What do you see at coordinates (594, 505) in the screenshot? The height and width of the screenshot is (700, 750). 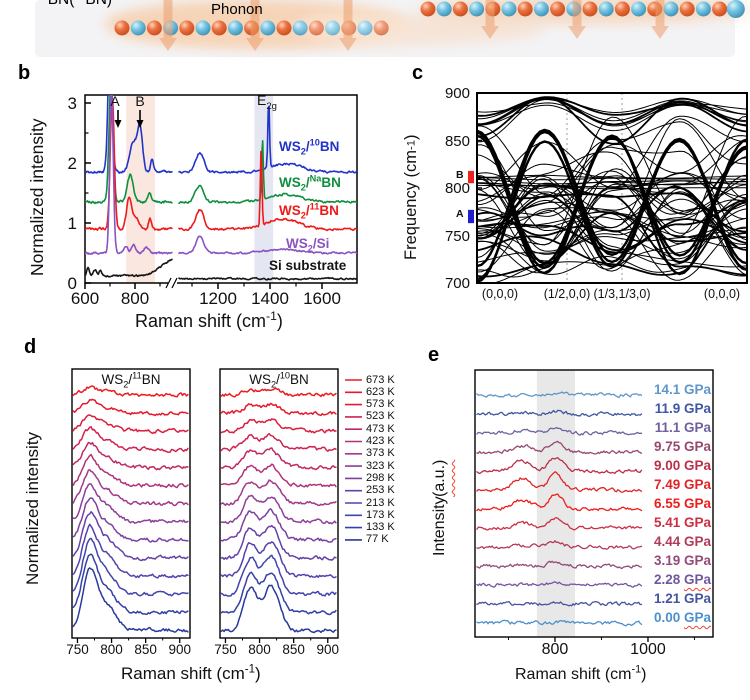 I see `panel-e-plot` at bounding box center [594, 505].